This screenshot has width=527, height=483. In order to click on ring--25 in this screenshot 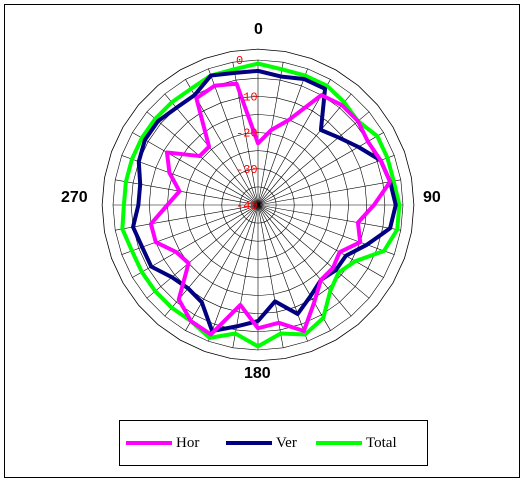, I will do `click(258, 205)`.